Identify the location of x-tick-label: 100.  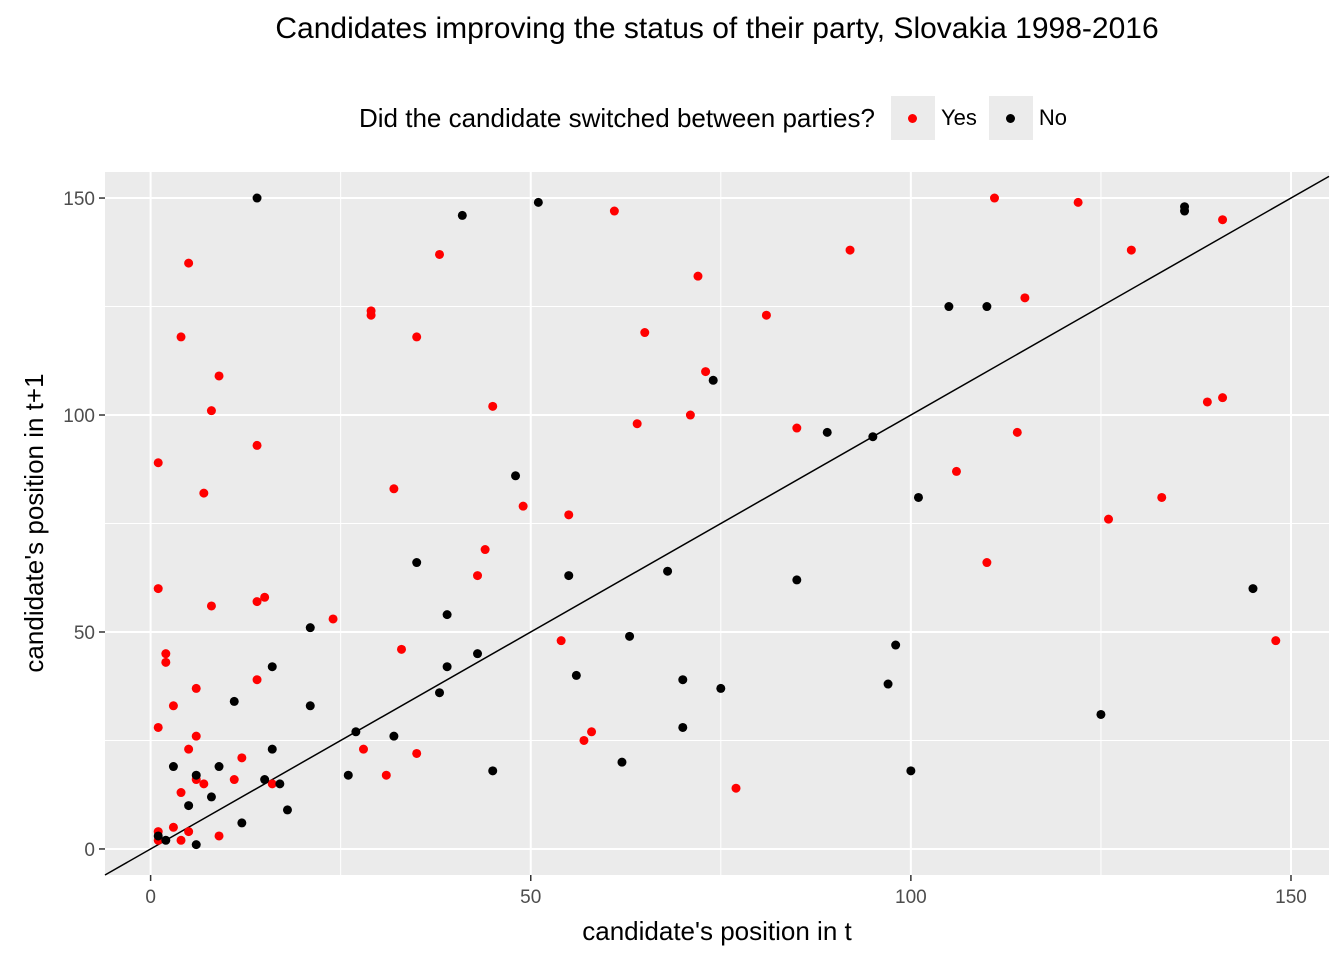
(911, 897).